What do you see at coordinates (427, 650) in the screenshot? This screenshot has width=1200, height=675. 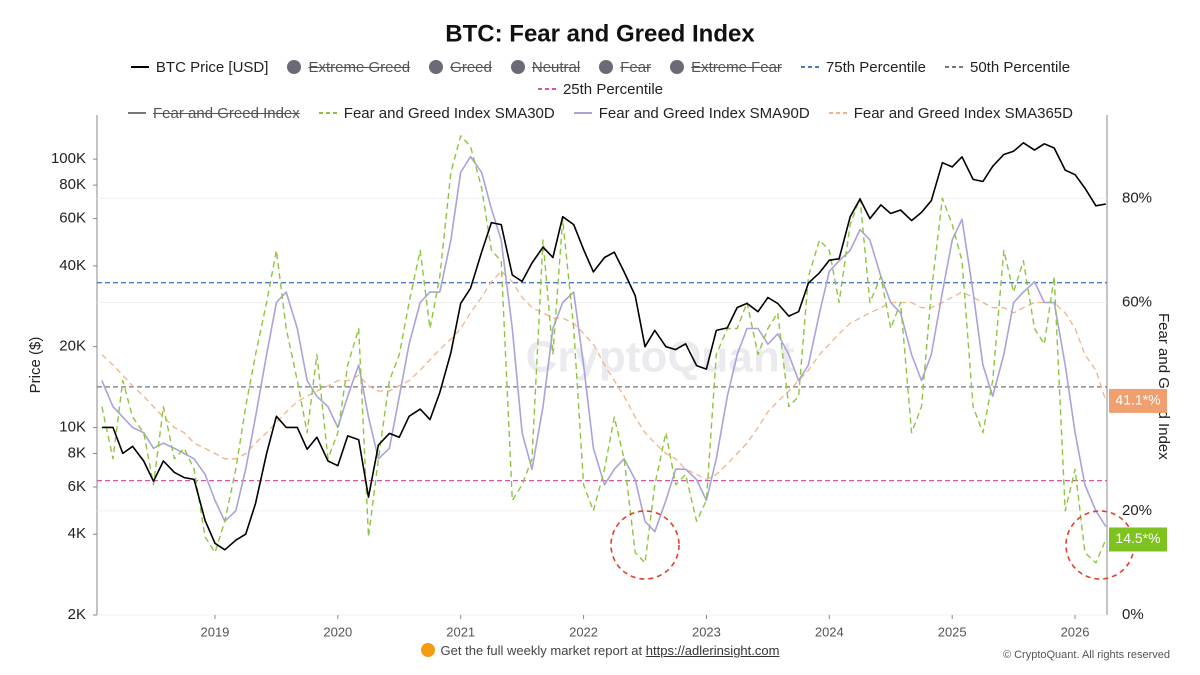 I see `footer-icon` at bounding box center [427, 650].